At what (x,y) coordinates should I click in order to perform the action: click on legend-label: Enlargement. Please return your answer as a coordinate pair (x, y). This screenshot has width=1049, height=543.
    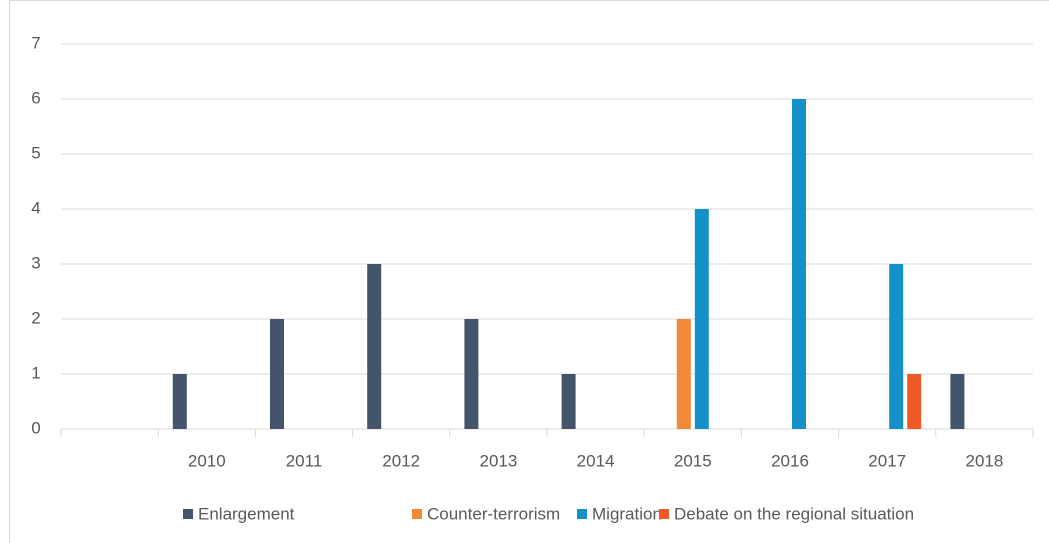
    Looking at the image, I should click on (246, 513).